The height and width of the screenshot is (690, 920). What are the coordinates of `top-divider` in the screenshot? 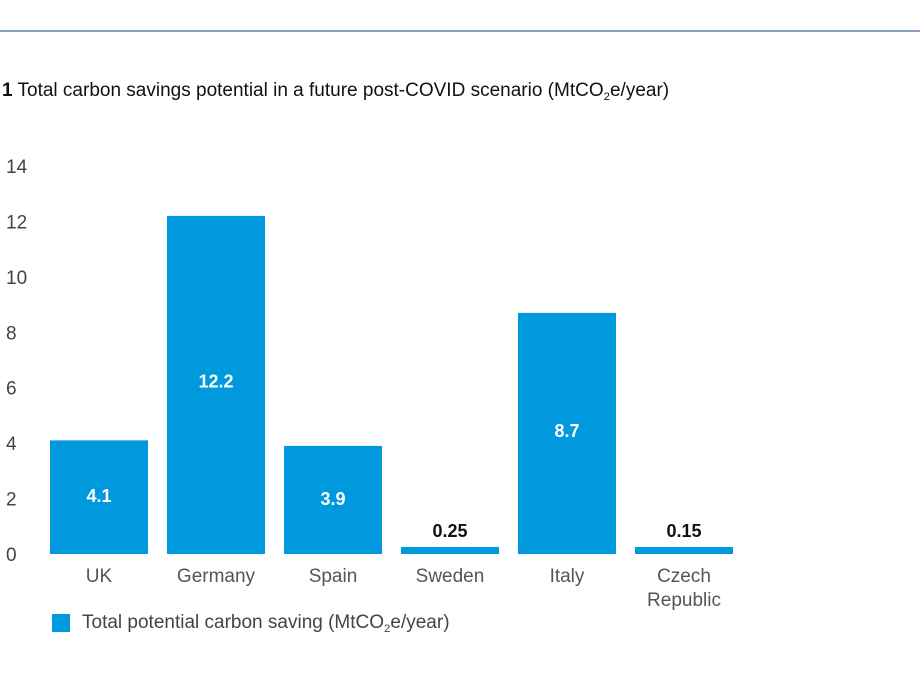 It's located at (460, 31).